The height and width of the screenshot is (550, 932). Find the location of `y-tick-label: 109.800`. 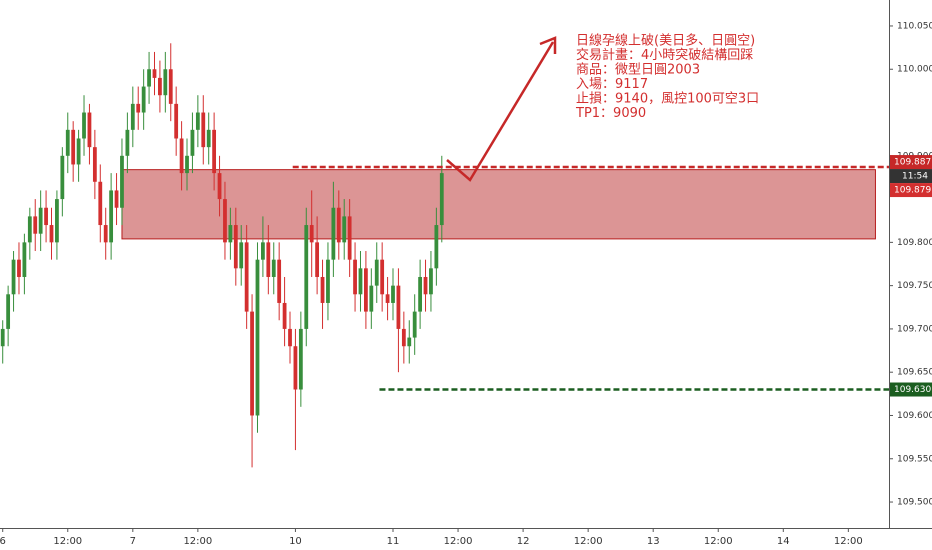

y-tick-label: 109.800 is located at coordinates (914, 243).